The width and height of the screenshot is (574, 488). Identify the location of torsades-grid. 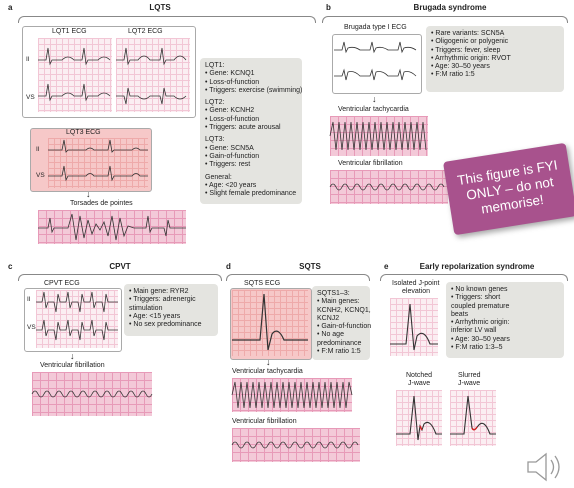
(112, 227).